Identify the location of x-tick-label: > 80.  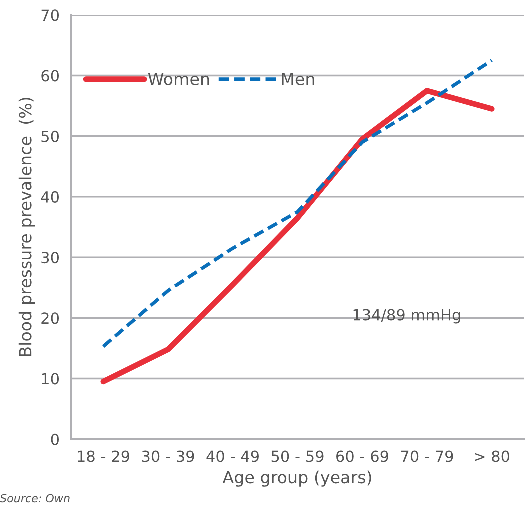
(492, 456).